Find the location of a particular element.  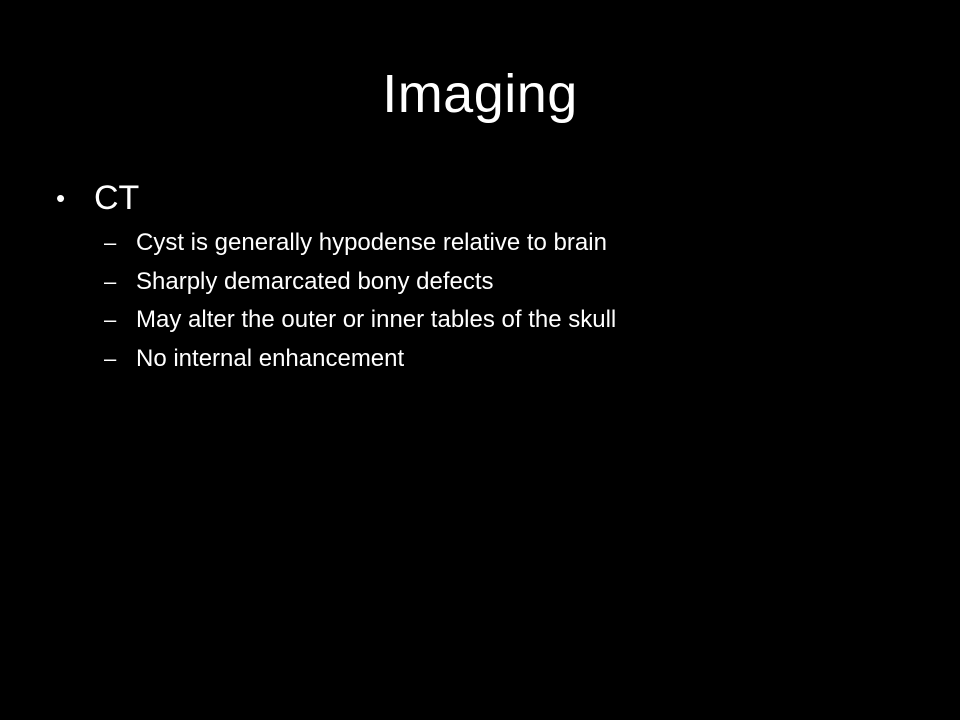

bullet-ct: • CT is located at coordinates (97, 198).